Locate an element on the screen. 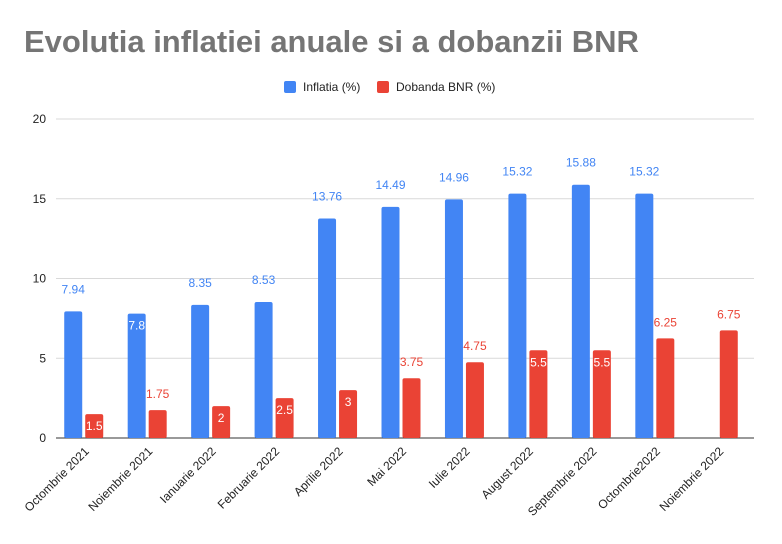 This screenshot has width=782, height=544. bar-inflatia-noiembrie-2021 is located at coordinates (136, 375).